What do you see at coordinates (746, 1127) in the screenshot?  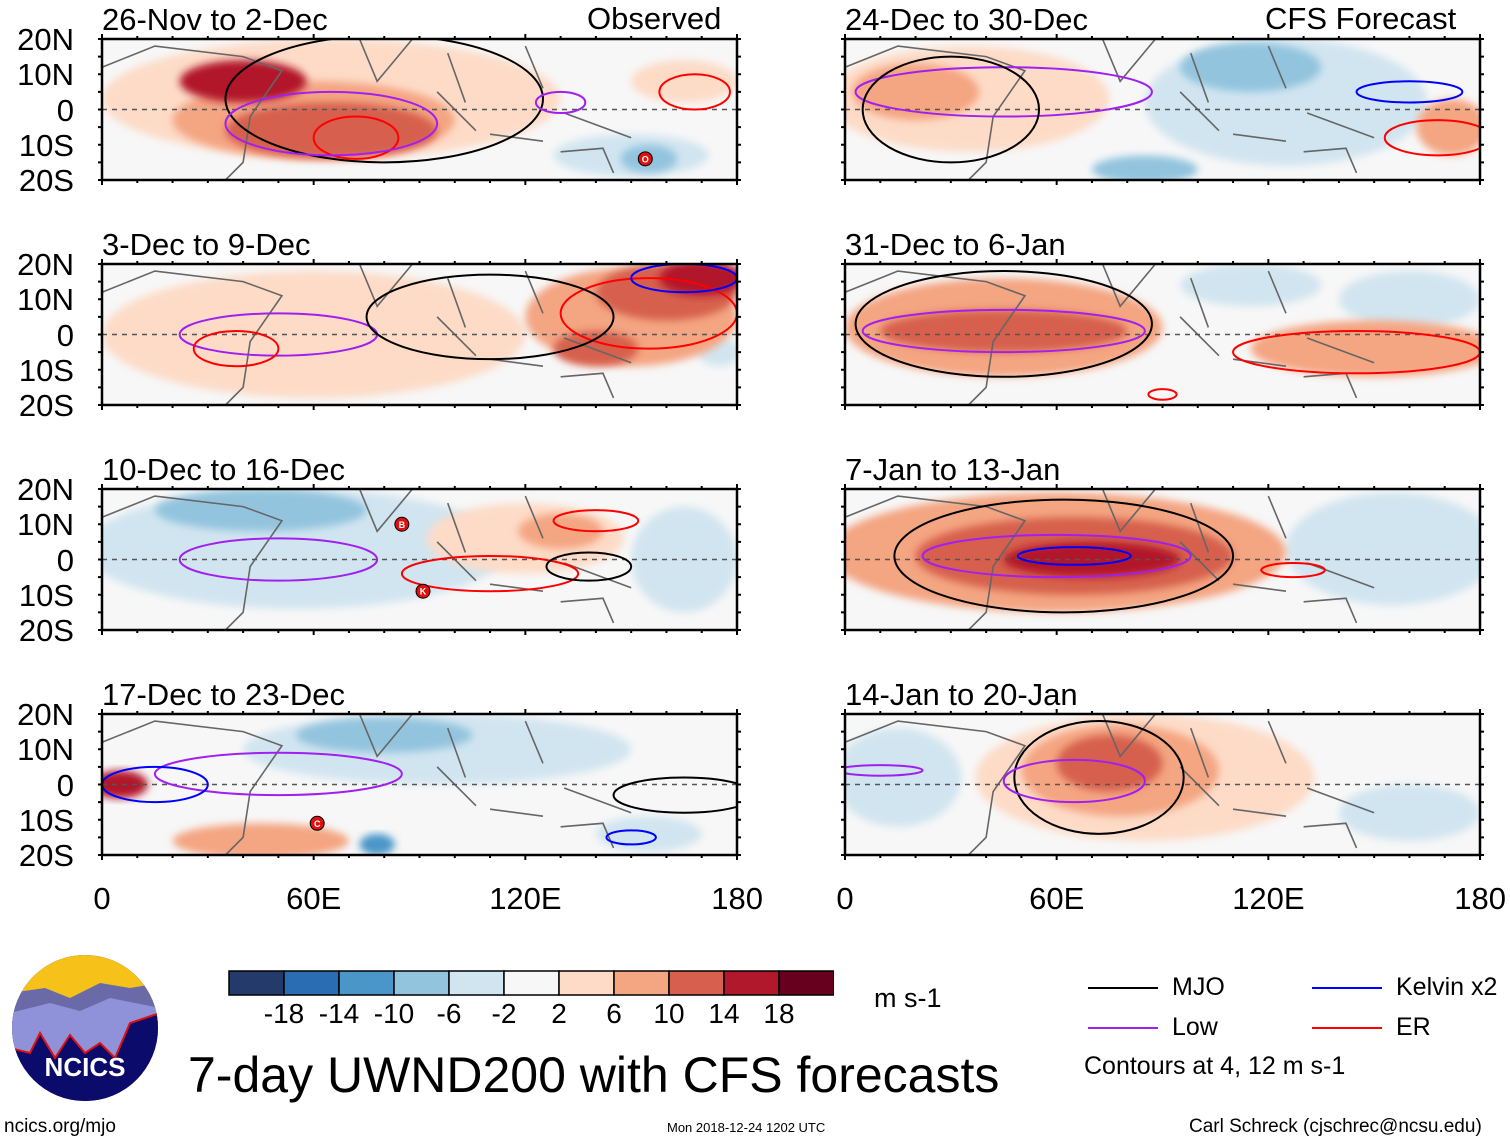 I see `footer-timestamp: Mon 2018-12-24 1202 UTC` at bounding box center [746, 1127].